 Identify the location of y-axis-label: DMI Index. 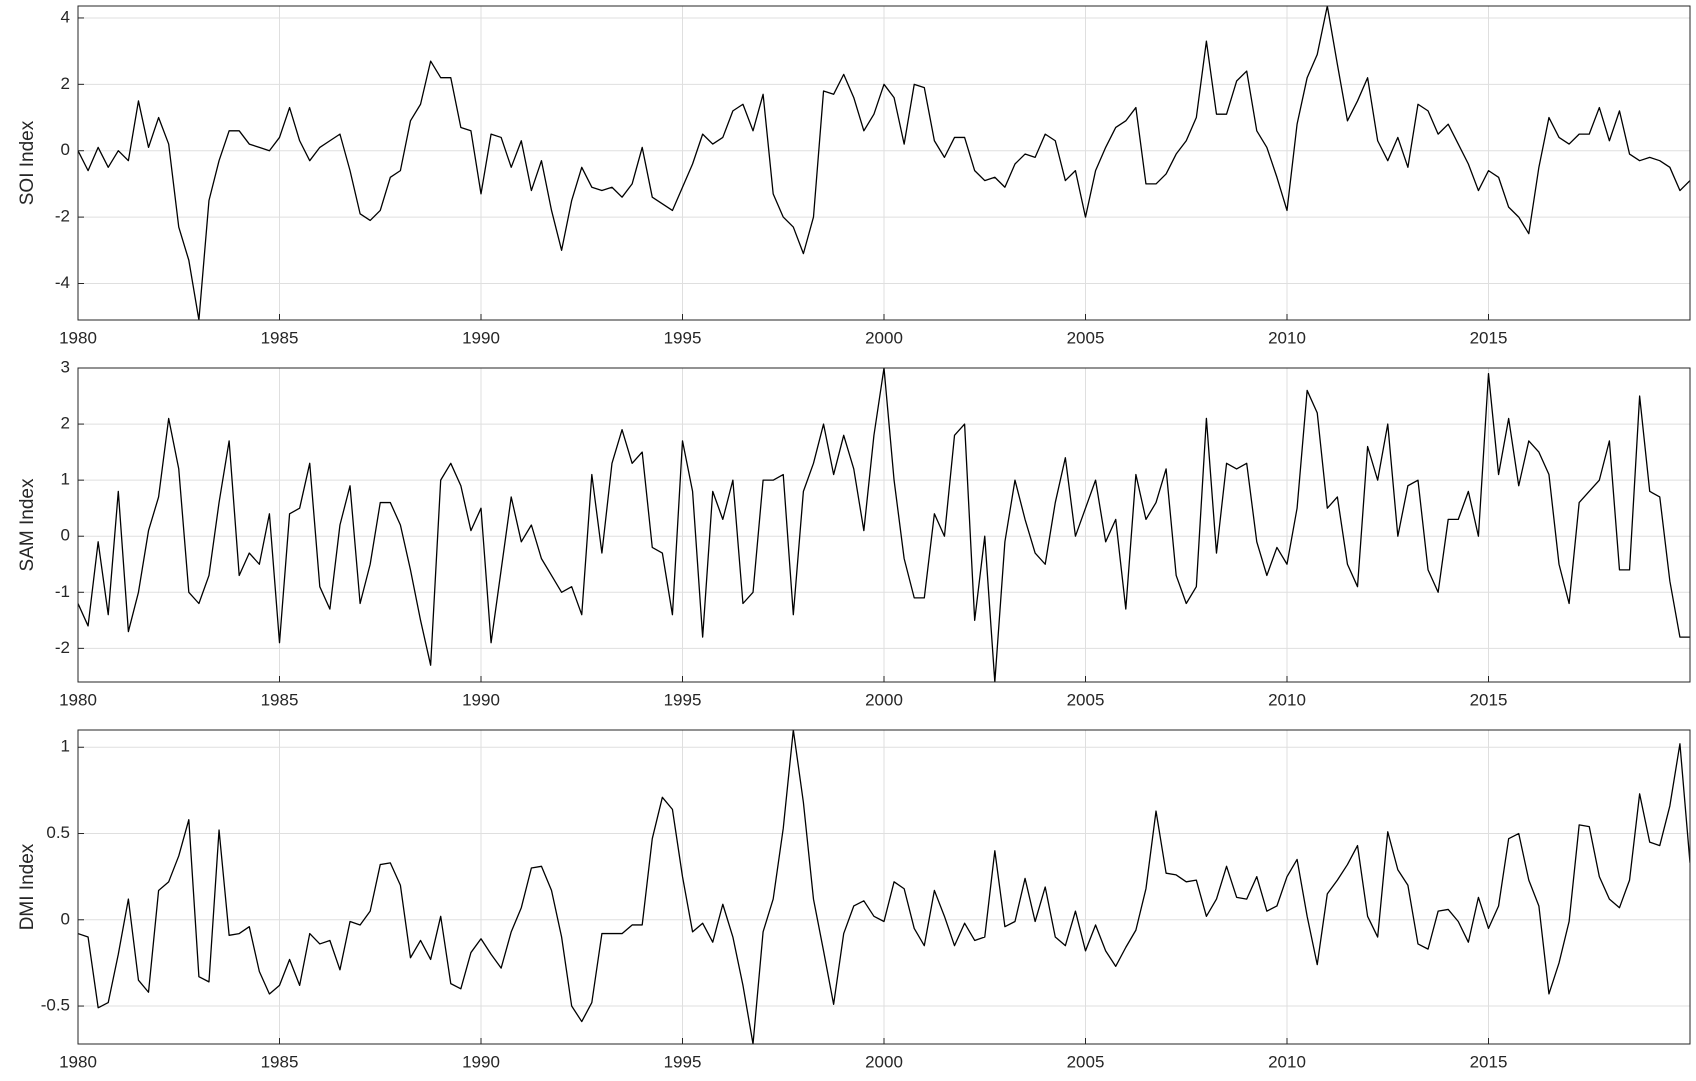
(27, 886).